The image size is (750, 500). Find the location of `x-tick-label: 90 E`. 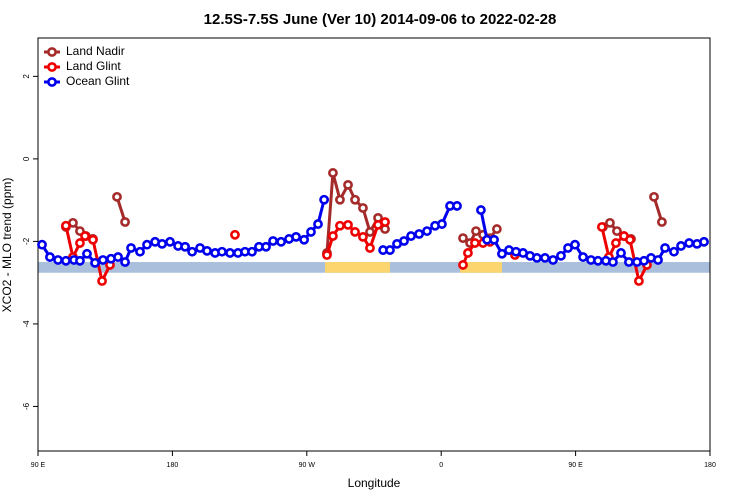

x-tick-label: 90 E is located at coordinates (575, 465).